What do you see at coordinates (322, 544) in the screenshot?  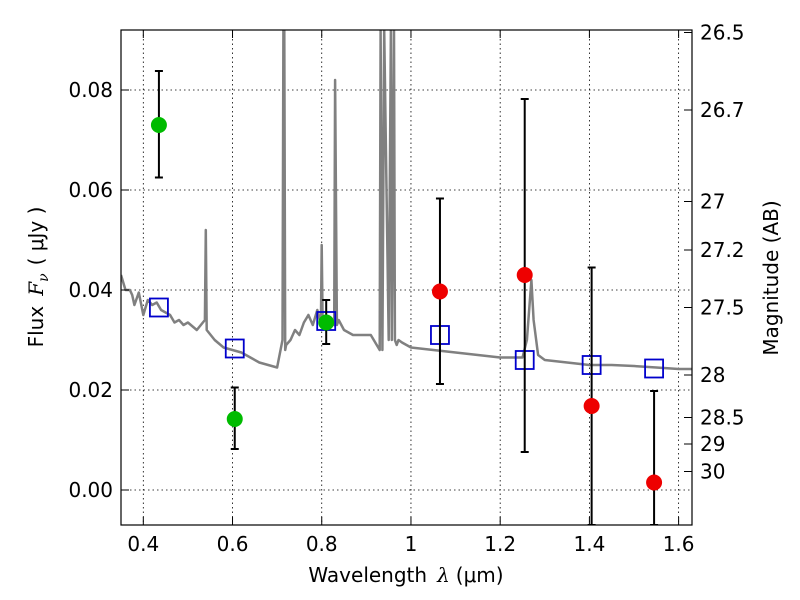 I see `x-tick-label: 0.8` at bounding box center [322, 544].